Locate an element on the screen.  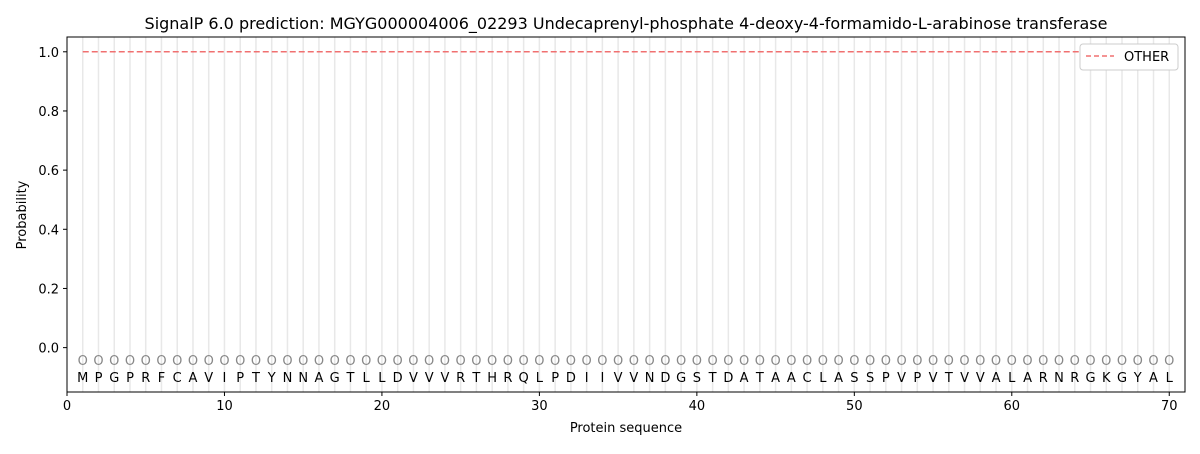
residue-label: H is located at coordinates (492, 378).